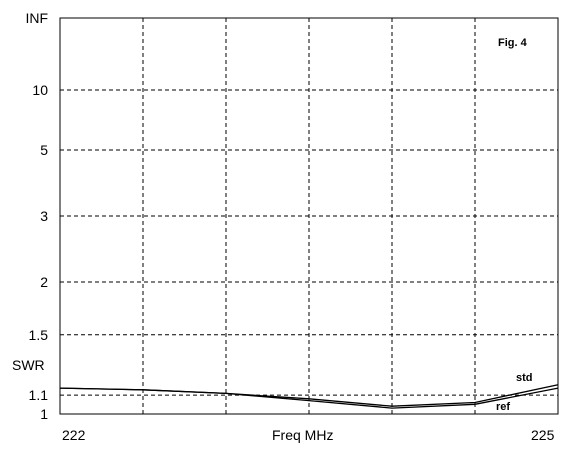 The height and width of the screenshot is (452, 583). I want to click on y-tick-label: INF, so click(36, 18).